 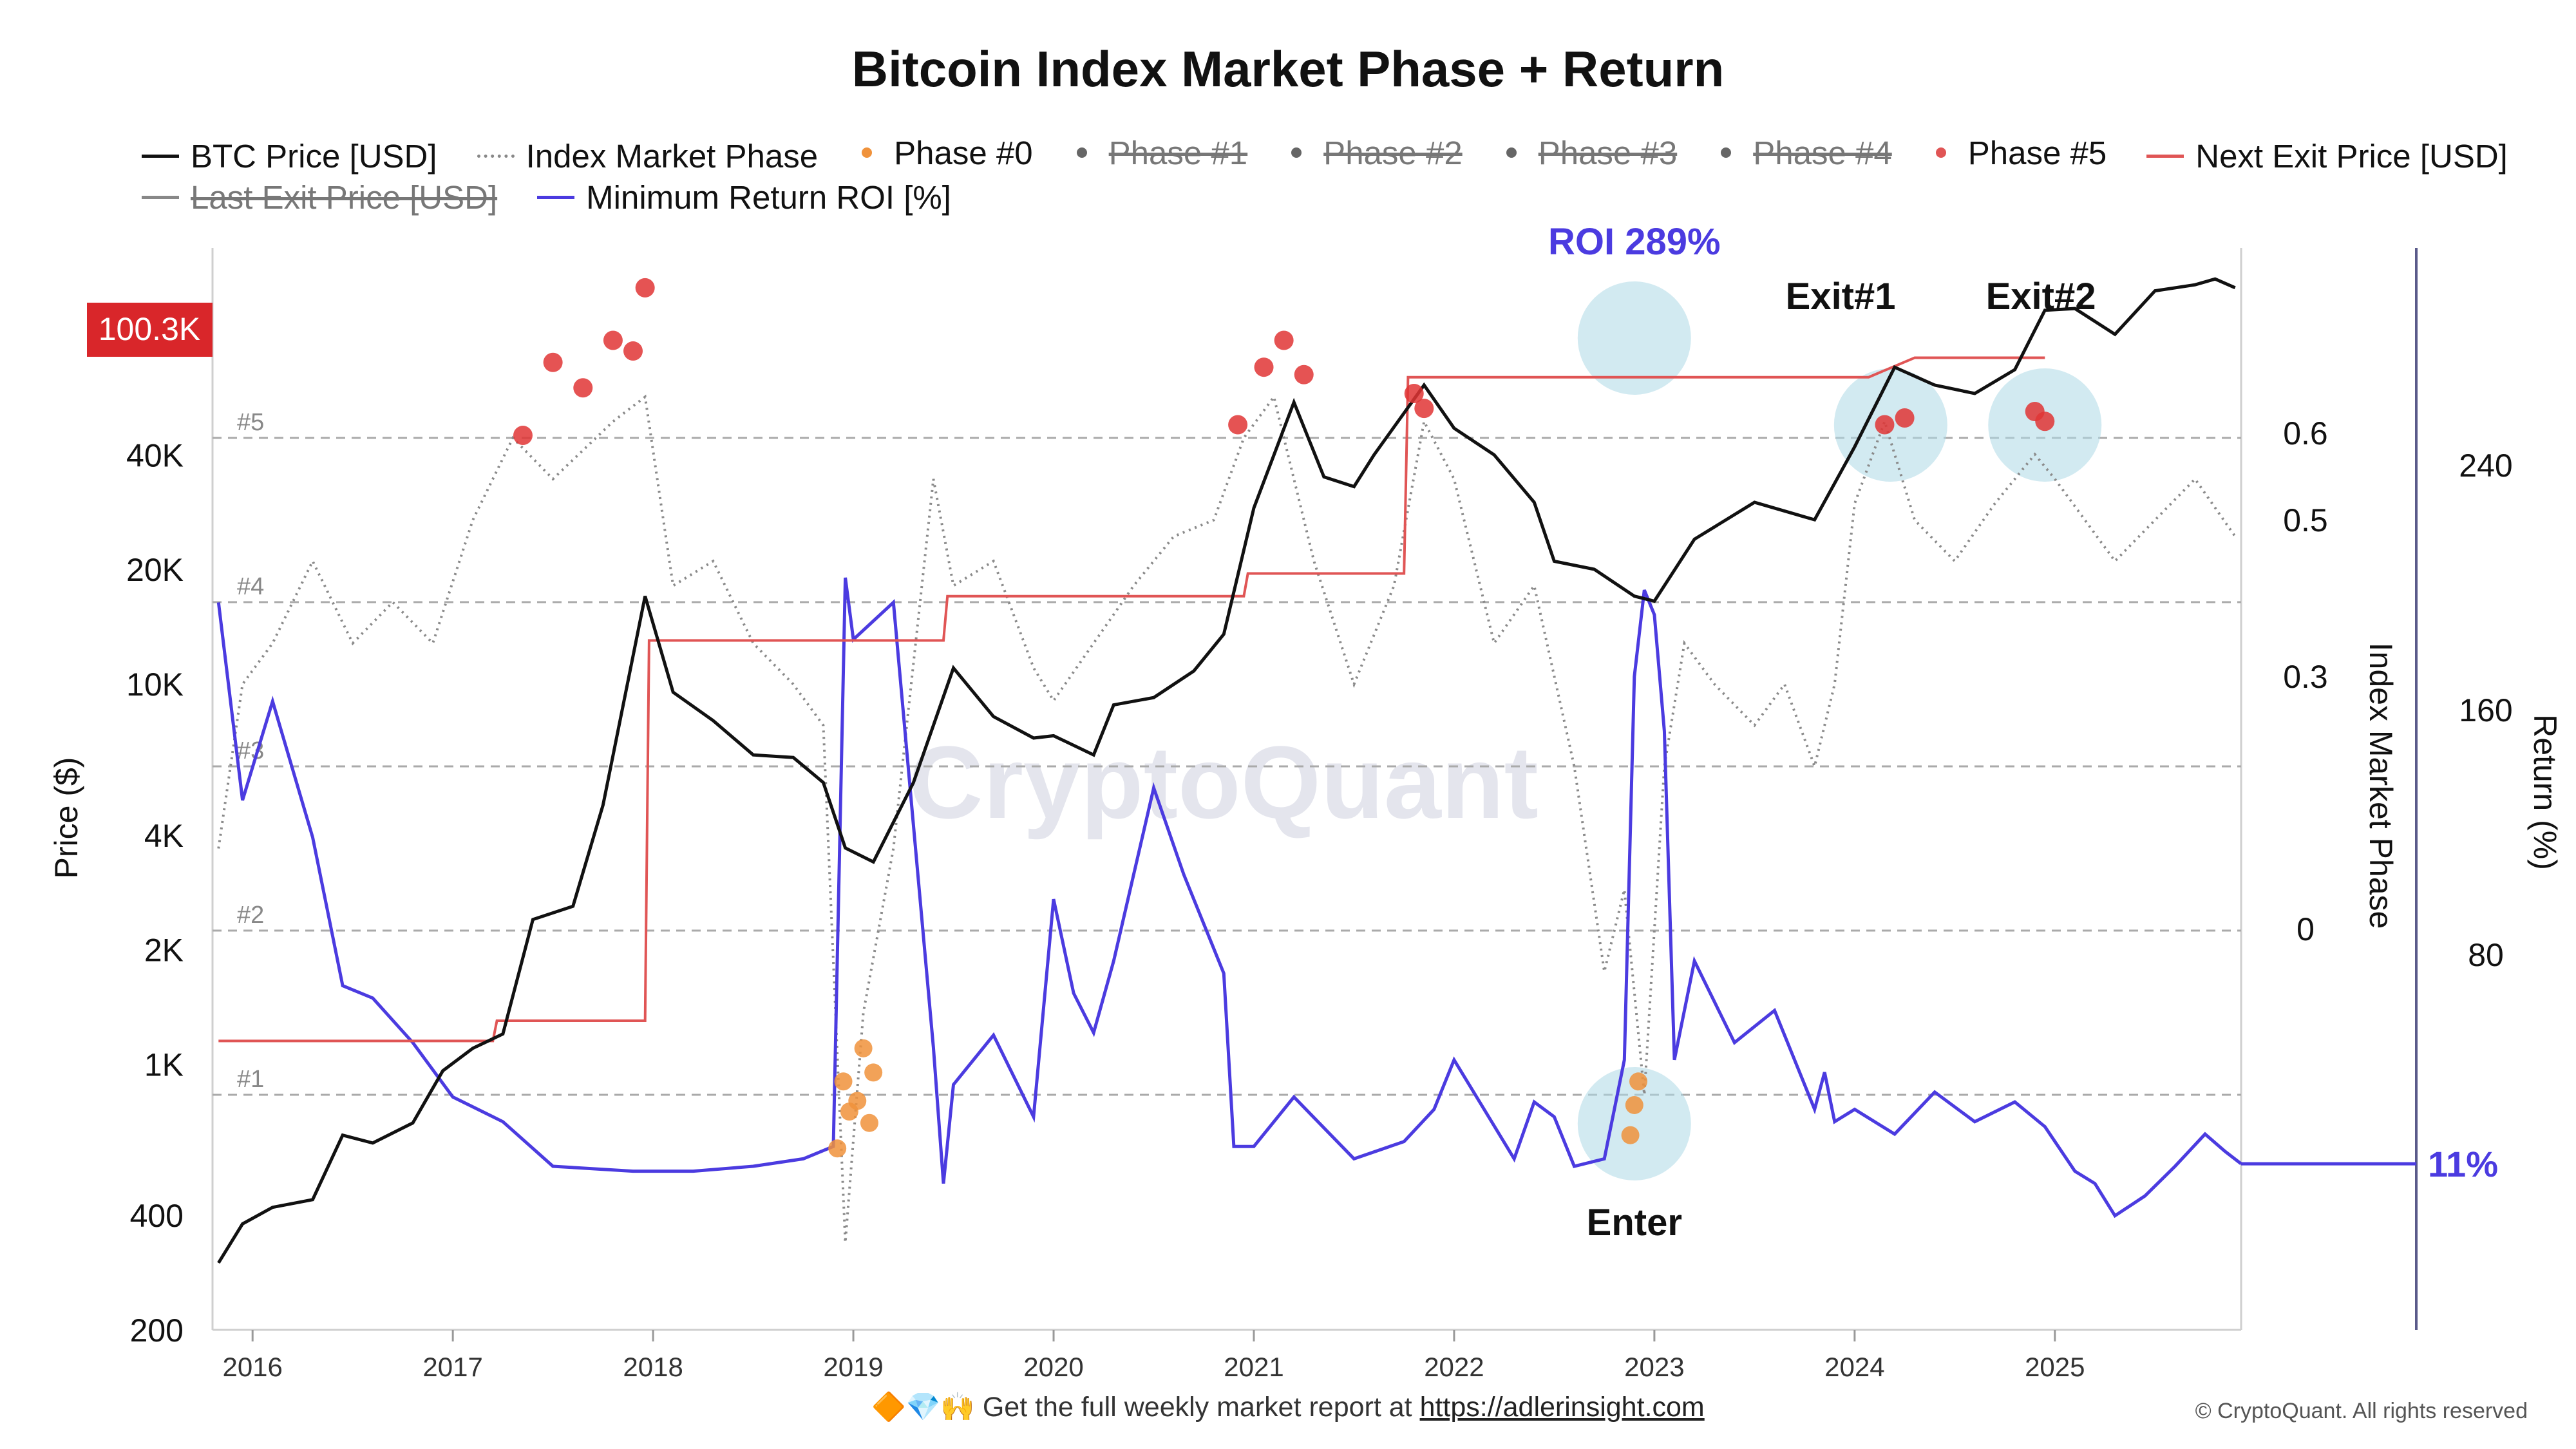 I want to click on legend-item: Last Exit Price [USD], so click(x=319, y=197).